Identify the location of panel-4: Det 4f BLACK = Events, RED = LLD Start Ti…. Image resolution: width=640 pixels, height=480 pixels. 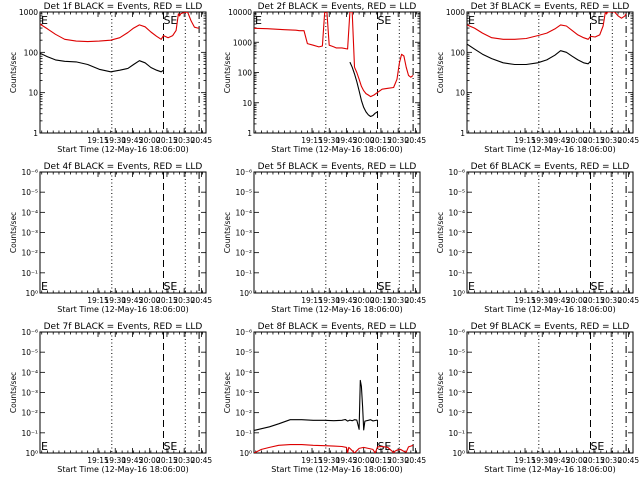
(110, 238).